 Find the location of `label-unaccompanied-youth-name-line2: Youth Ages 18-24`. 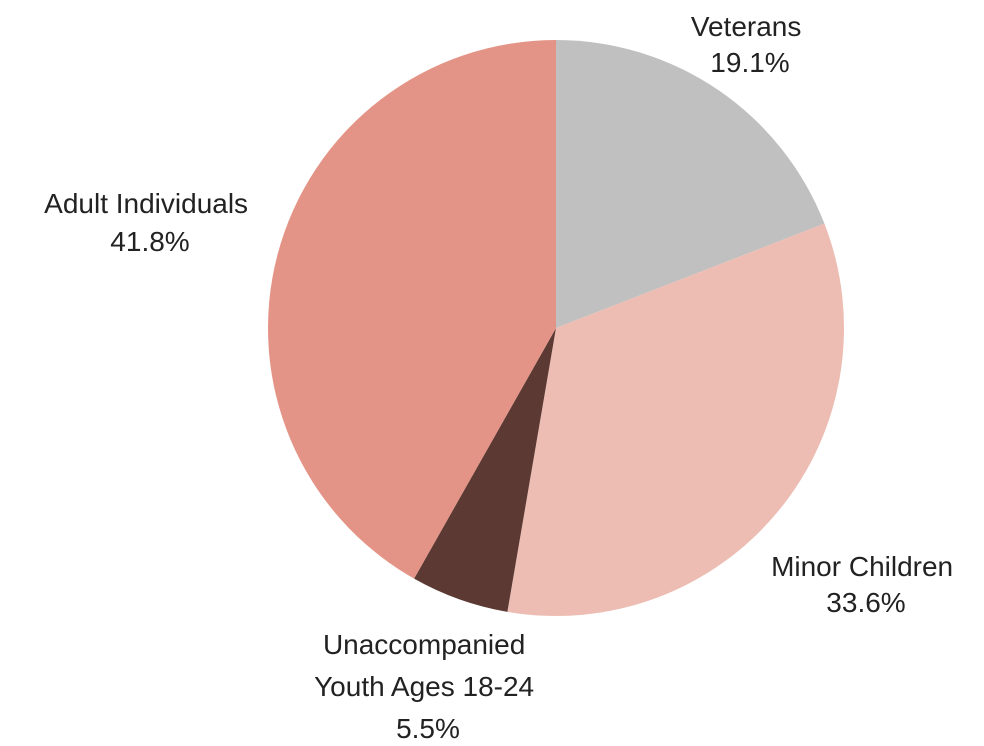

label-unaccompanied-youth-name-line2: Youth Ages 18-24 is located at coordinates (424, 686).